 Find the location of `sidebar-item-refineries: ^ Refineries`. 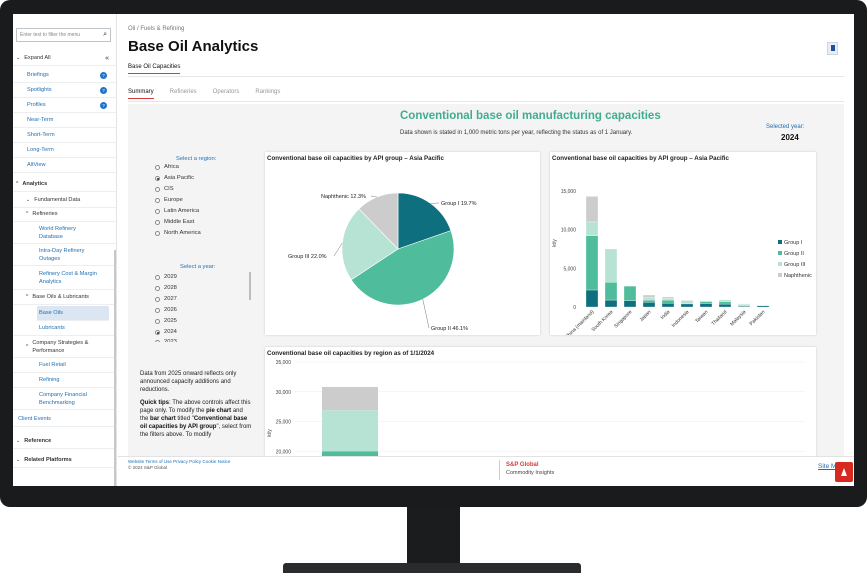

sidebar-item-refineries: ^ Refineries is located at coordinates (65, 214).